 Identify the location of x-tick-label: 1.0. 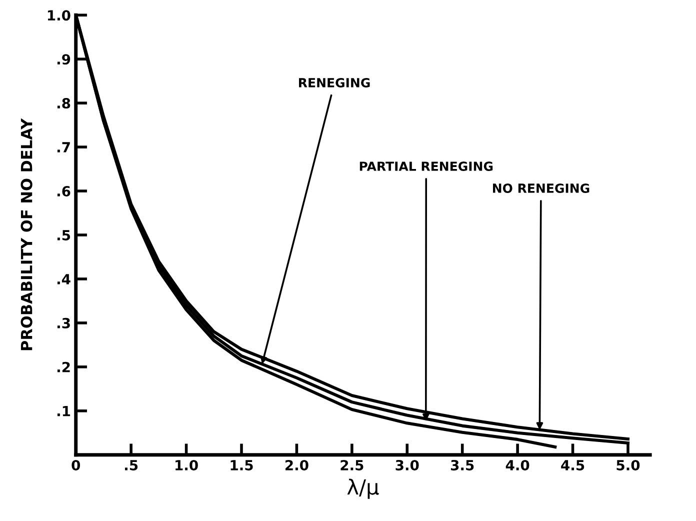
(187, 465).